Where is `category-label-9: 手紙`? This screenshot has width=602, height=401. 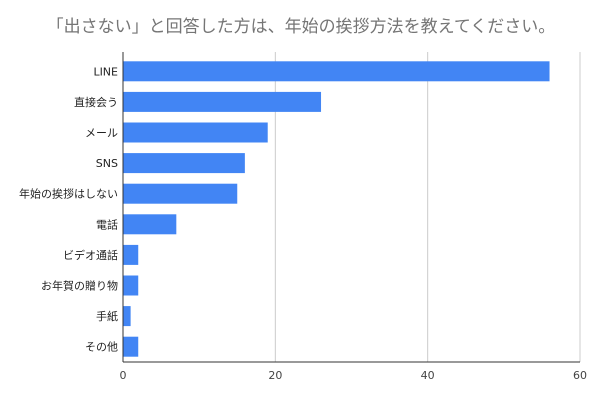
category-label-9: 手紙 is located at coordinates (107, 316).